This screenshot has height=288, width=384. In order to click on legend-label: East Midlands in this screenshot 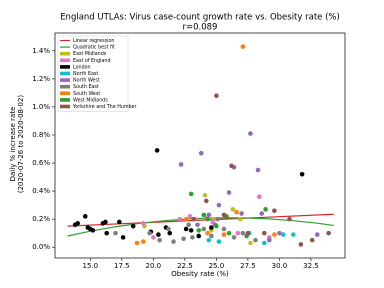, I will do `click(90, 54)`.